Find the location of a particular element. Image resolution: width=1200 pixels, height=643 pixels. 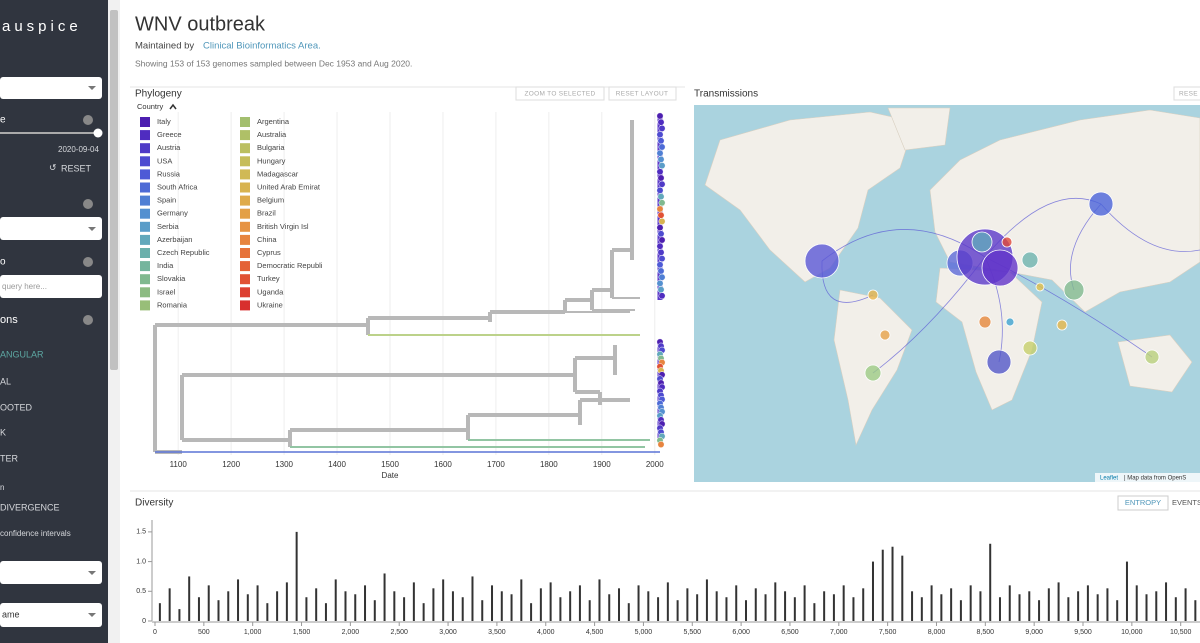

legend-label: South Africa is located at coordinates (177, 186).